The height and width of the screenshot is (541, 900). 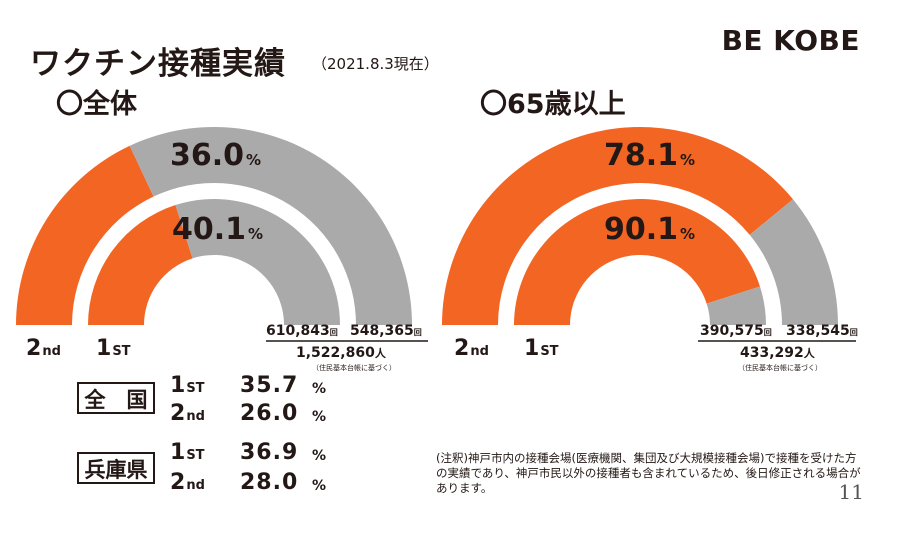 What do you see at coordinates (541, 348) in the screenshot?
I see `gauge-65-1st-label: 1ST` at bounding box center [541, 348].